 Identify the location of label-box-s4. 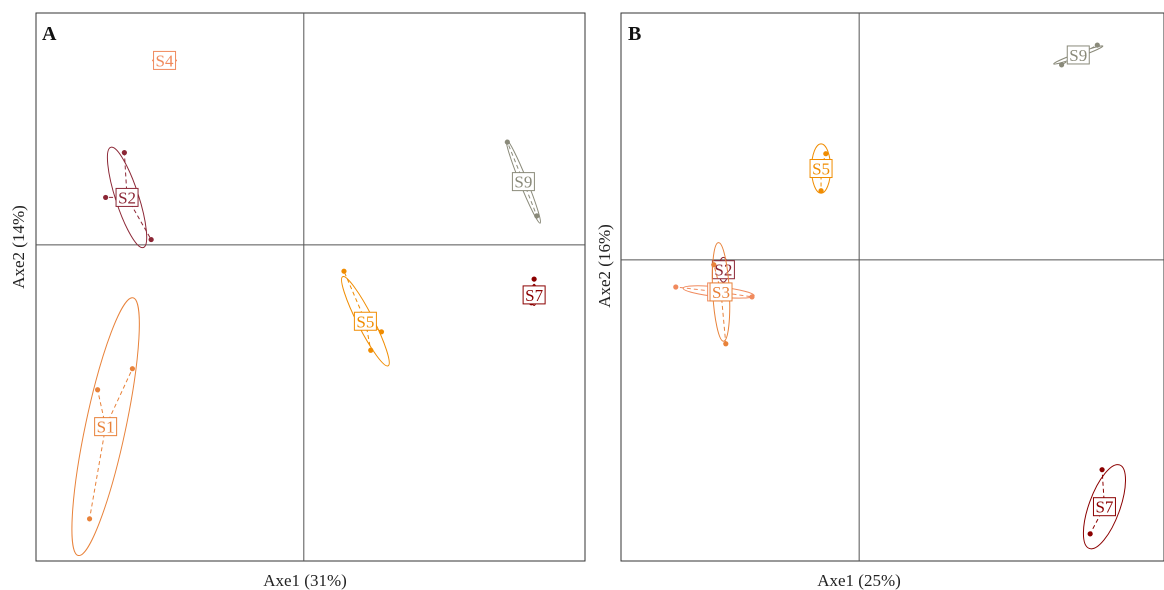
(165, 60).